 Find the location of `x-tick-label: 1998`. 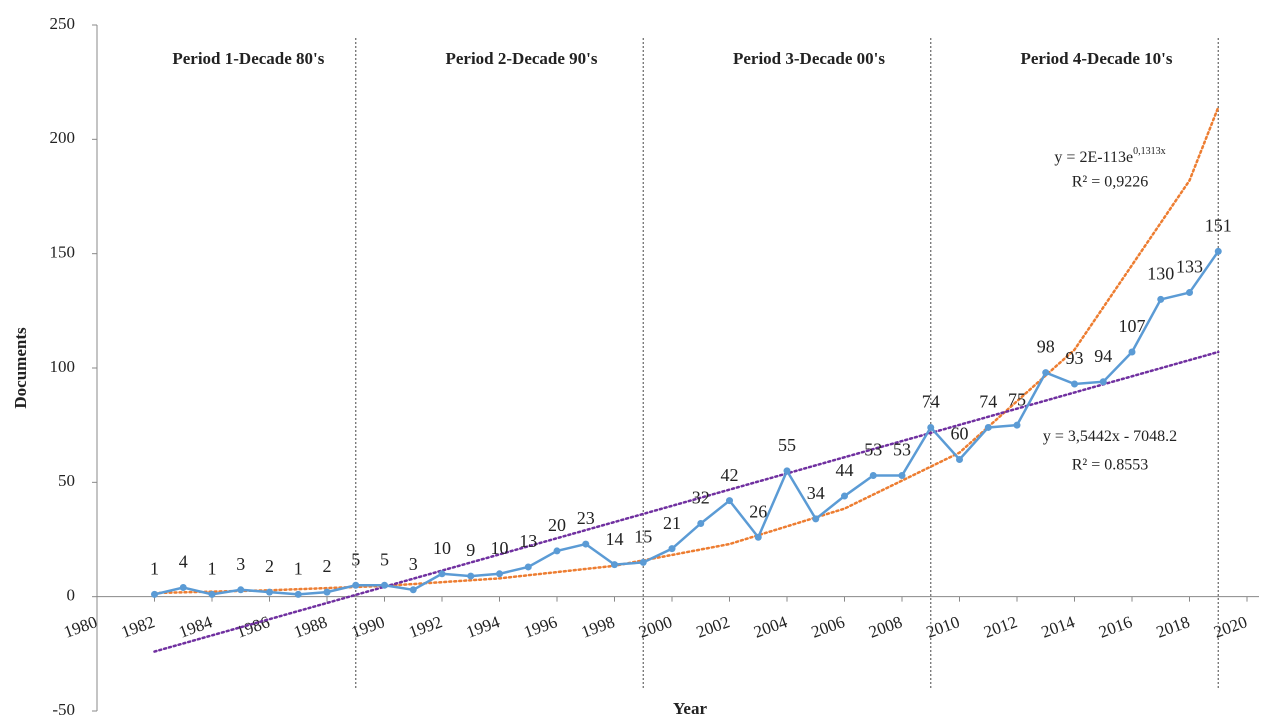

x-tick-label: 1998 is located at coordinates (598, 626).